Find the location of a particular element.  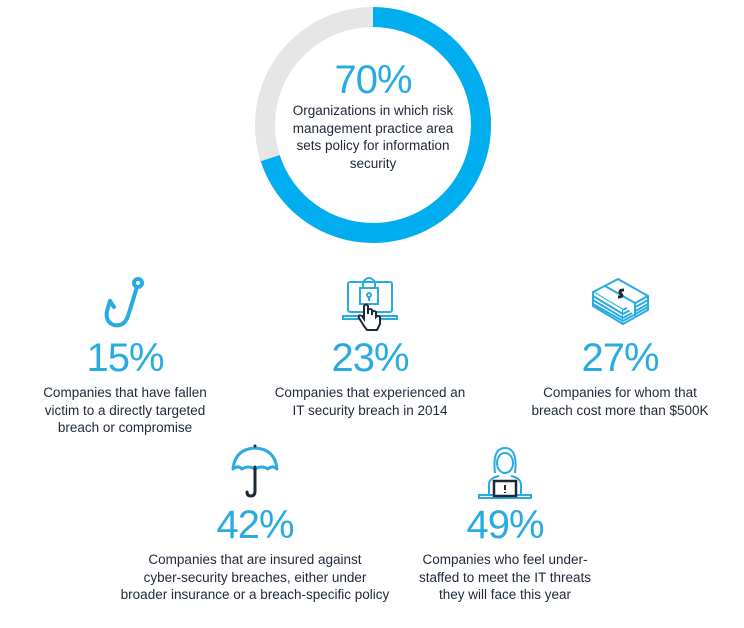

stat-value: 42% is located at coordinates (255, 525).